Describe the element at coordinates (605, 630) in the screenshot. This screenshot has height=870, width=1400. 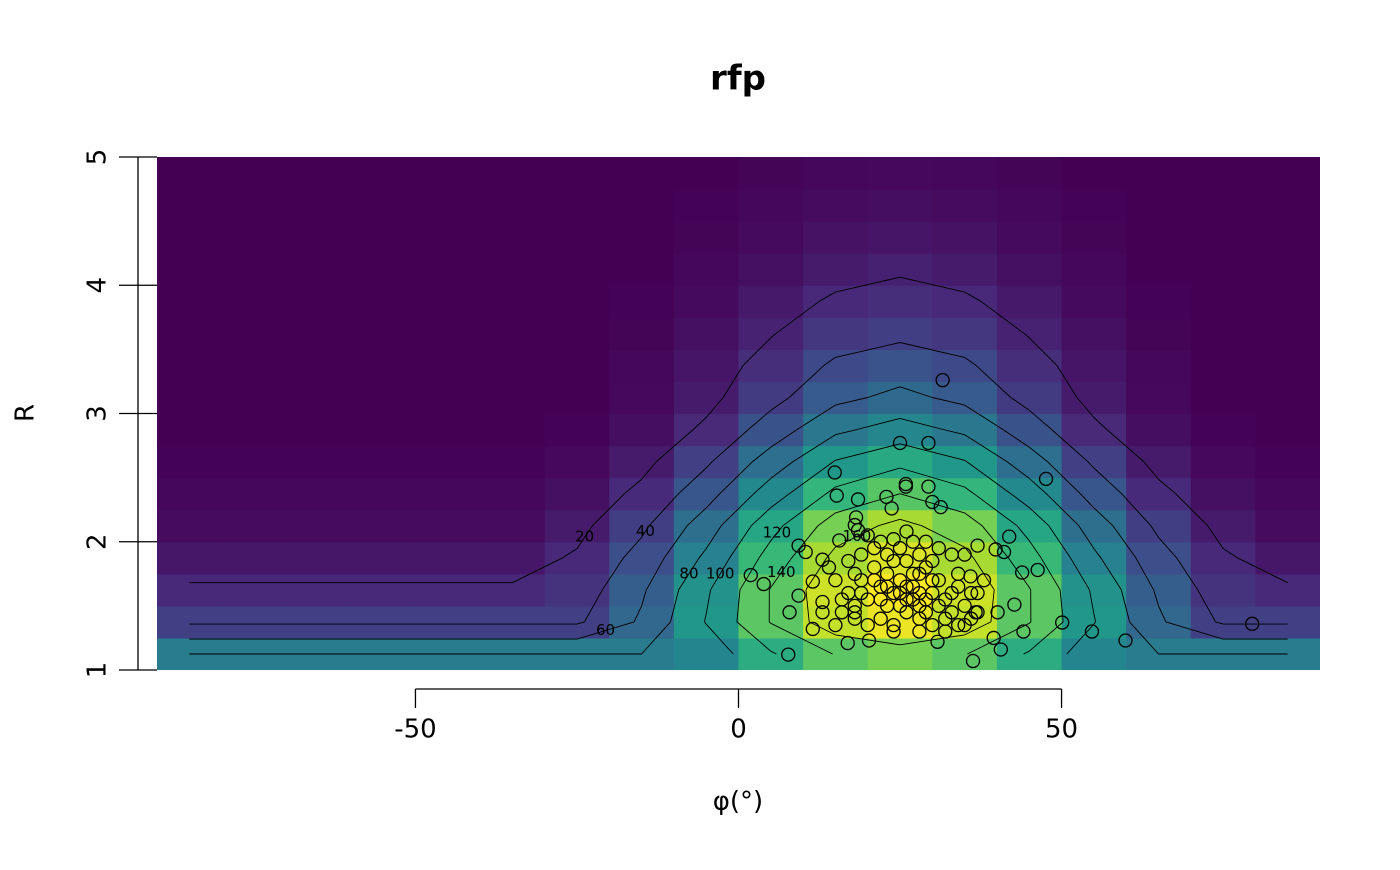
I see `contour-label: 60` at that location.